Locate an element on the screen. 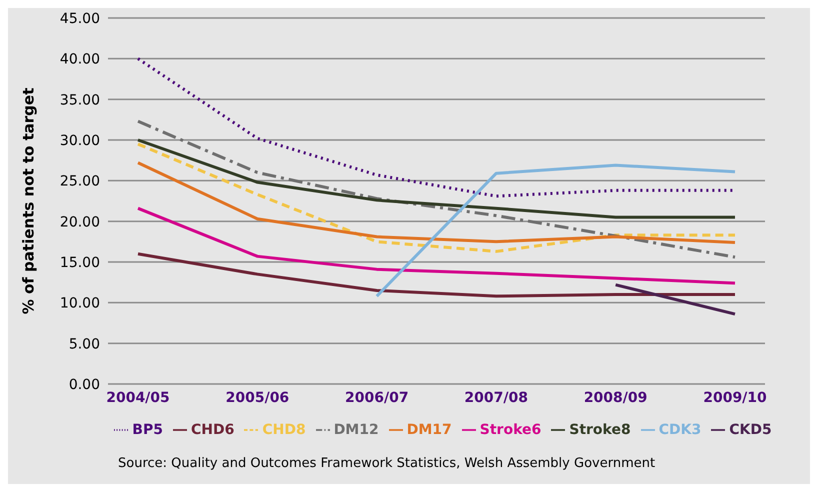 This screenshot has height=492, width=818. y-tick-label: 35.00 is located at coordinates (80, 100).